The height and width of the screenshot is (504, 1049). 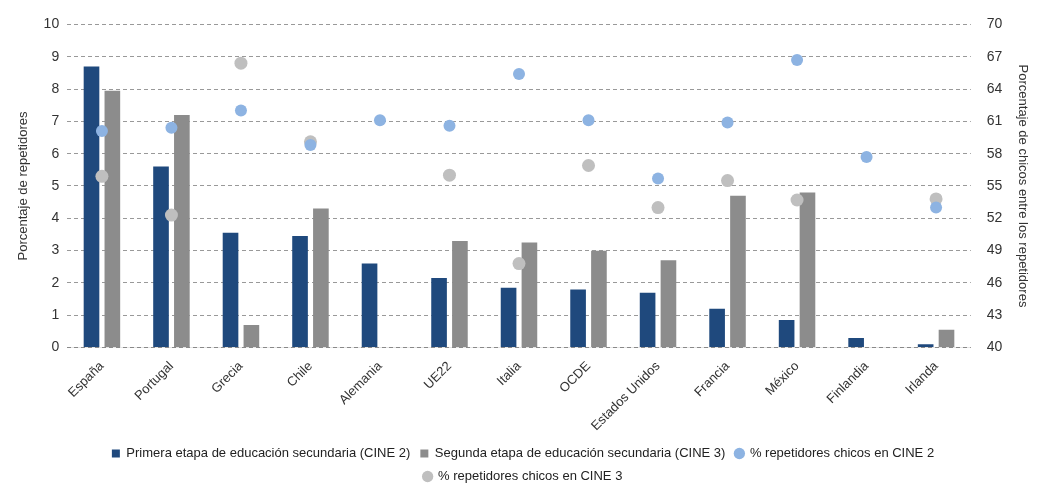 I want to click on y2-tick-label: 61, so click(x=994, y=120).